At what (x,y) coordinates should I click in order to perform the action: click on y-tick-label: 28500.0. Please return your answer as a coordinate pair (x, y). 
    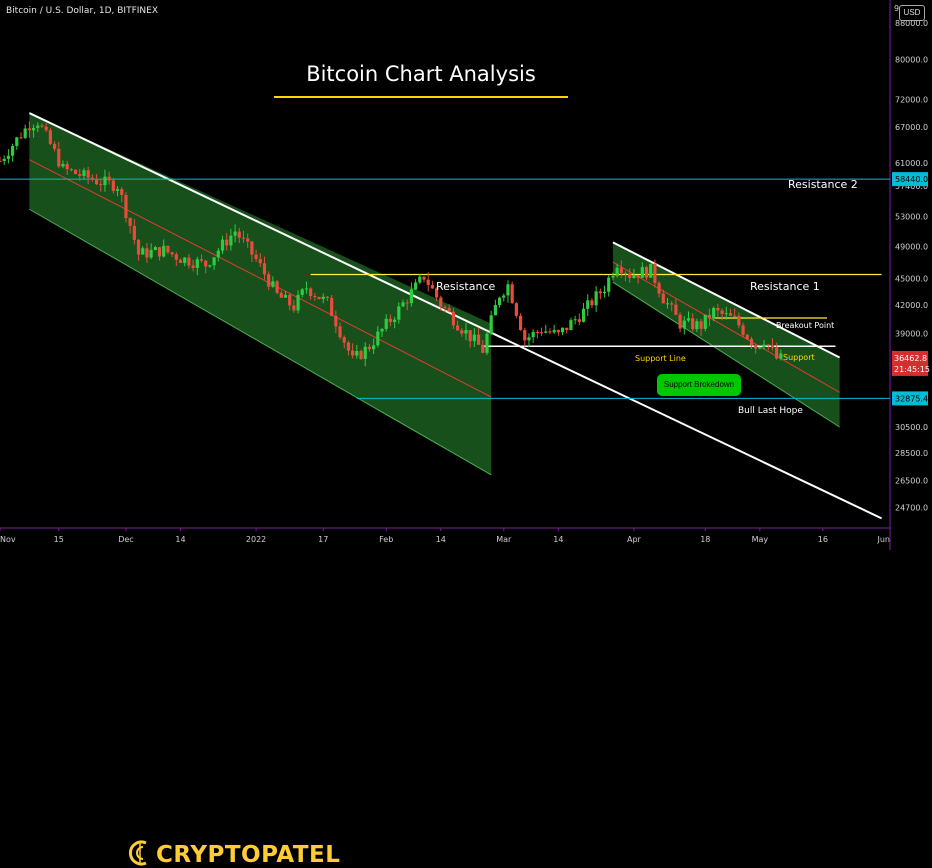
    Looking at the image, I should click on (911, 453).